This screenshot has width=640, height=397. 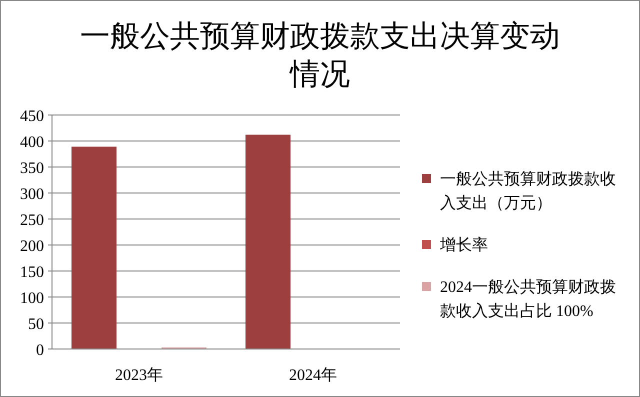 I want to click on y-tick-label: 200, so click(x=32, y=246).